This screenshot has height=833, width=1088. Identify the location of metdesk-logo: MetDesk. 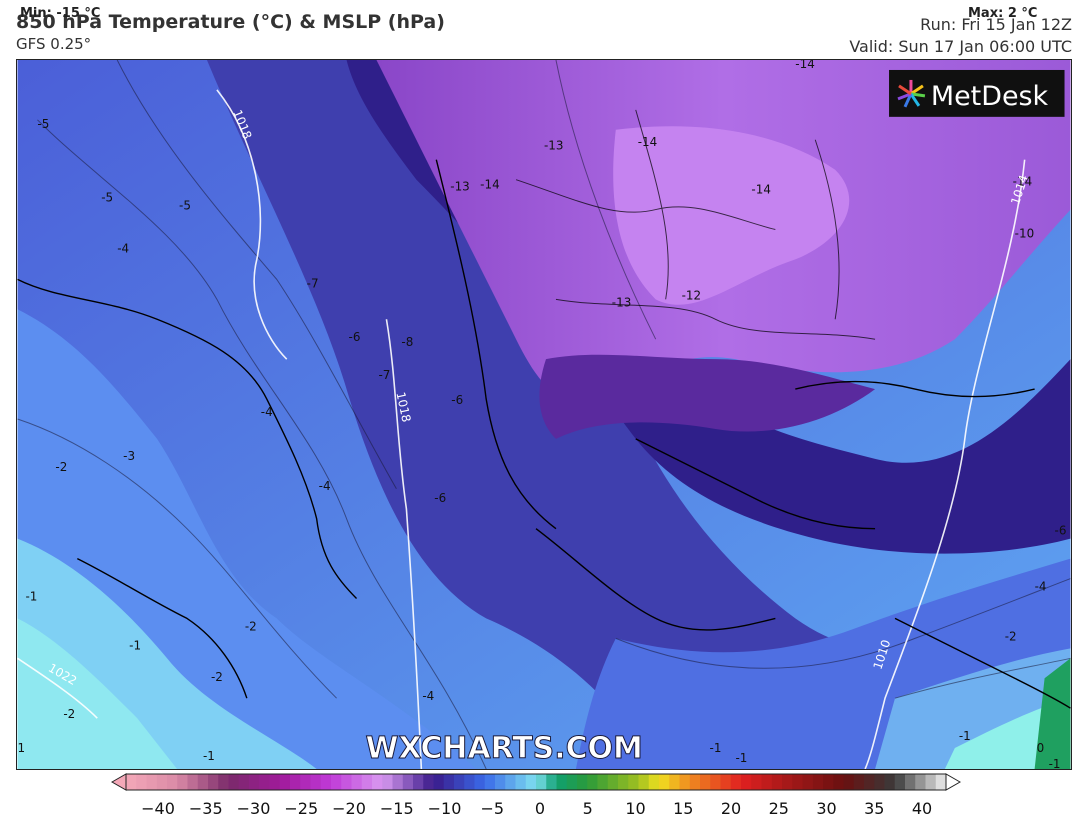
(977, 93).